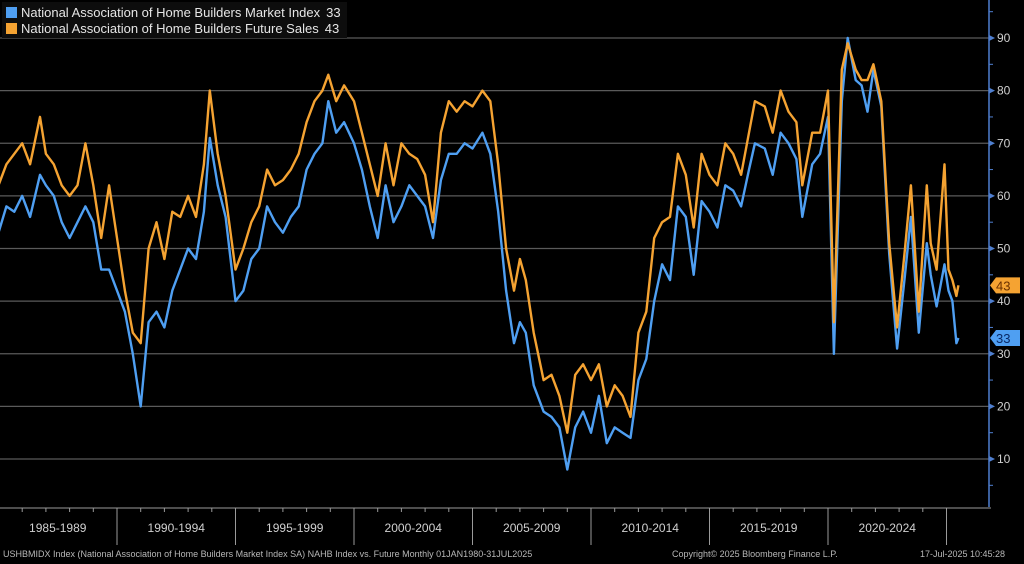 Image resolution: width=1024 pixels, height=564 pixels. I want to click on last-value-tags: 33 43, so click(1005, 311).